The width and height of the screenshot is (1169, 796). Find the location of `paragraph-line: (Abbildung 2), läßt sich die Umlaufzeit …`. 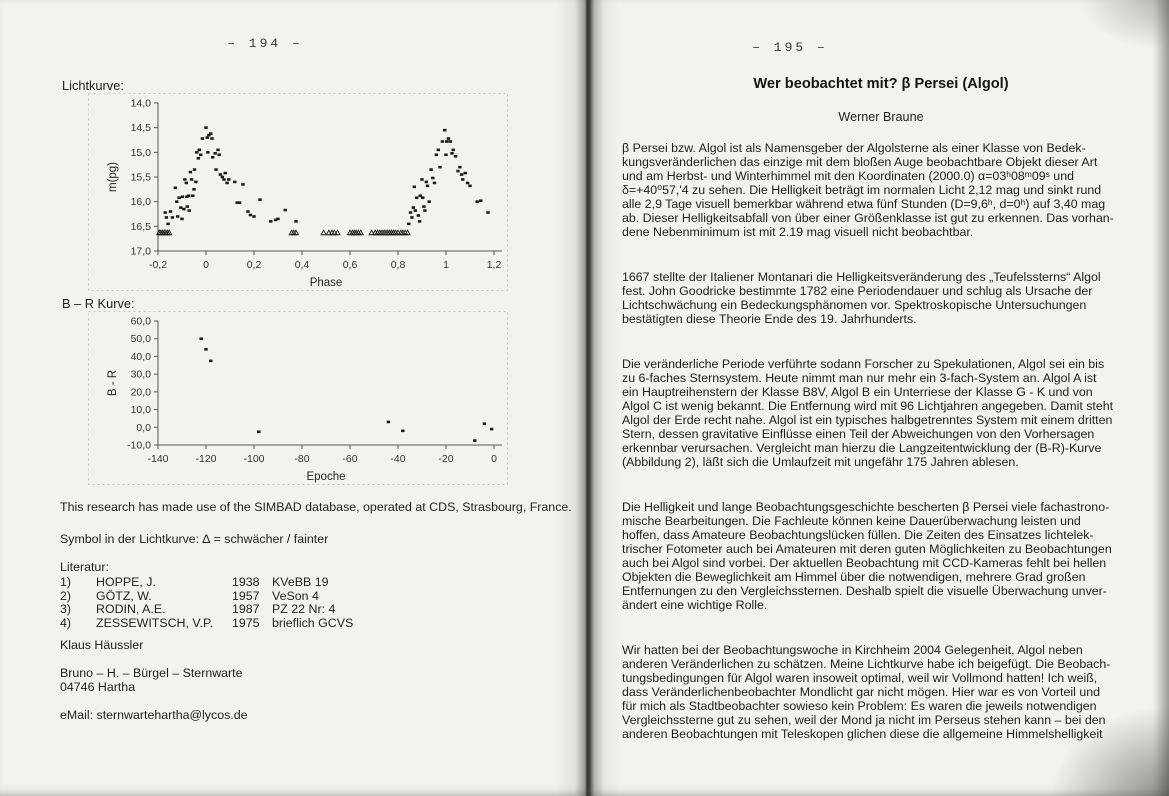

paragraph-line: (Abbildung 2), läßt sich die Umlaufzeit … is located at coordinates (820, 462).